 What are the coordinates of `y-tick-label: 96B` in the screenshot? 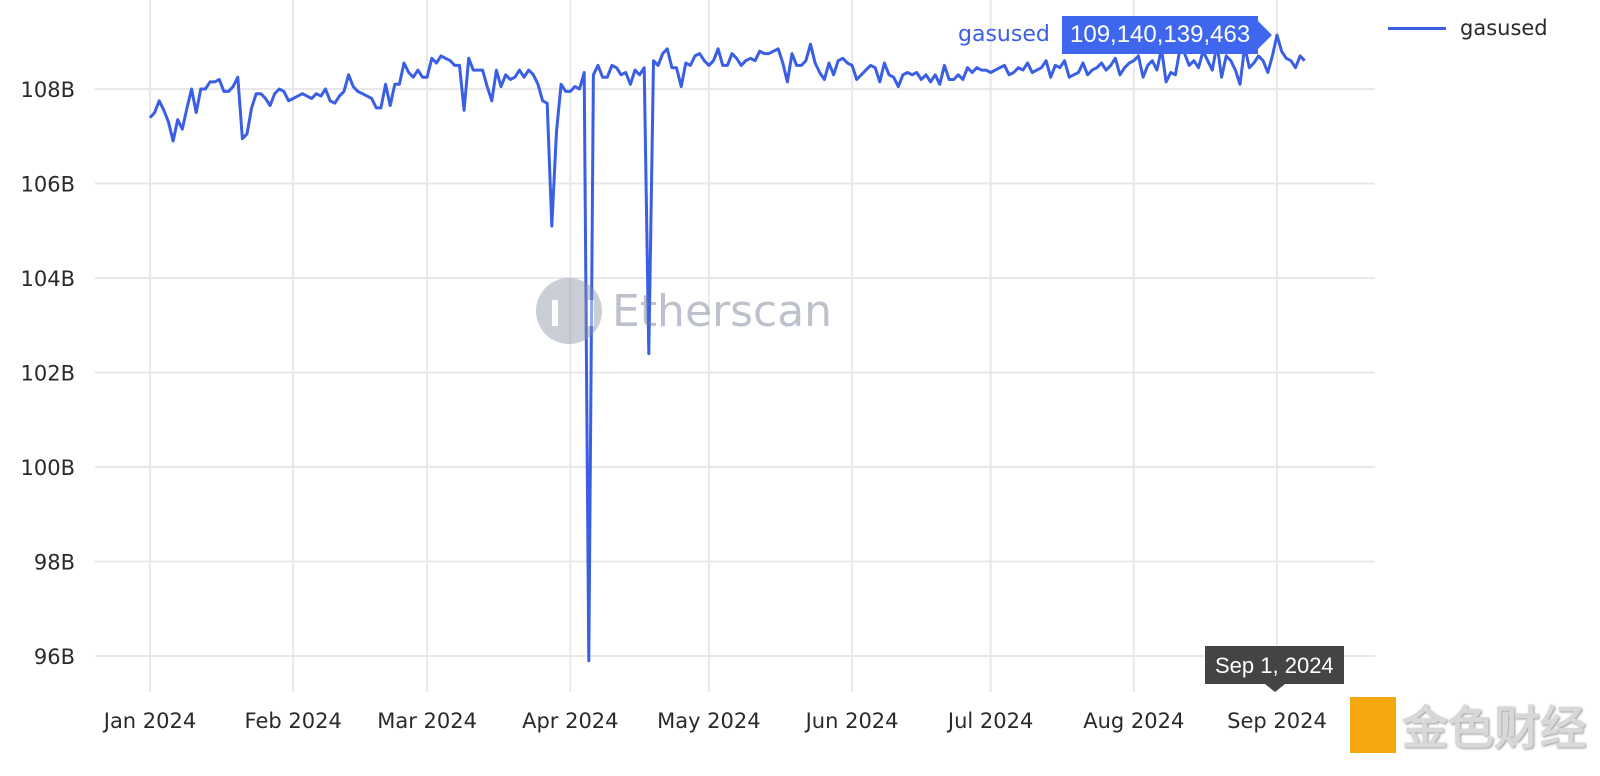 It's located at (54, 657).